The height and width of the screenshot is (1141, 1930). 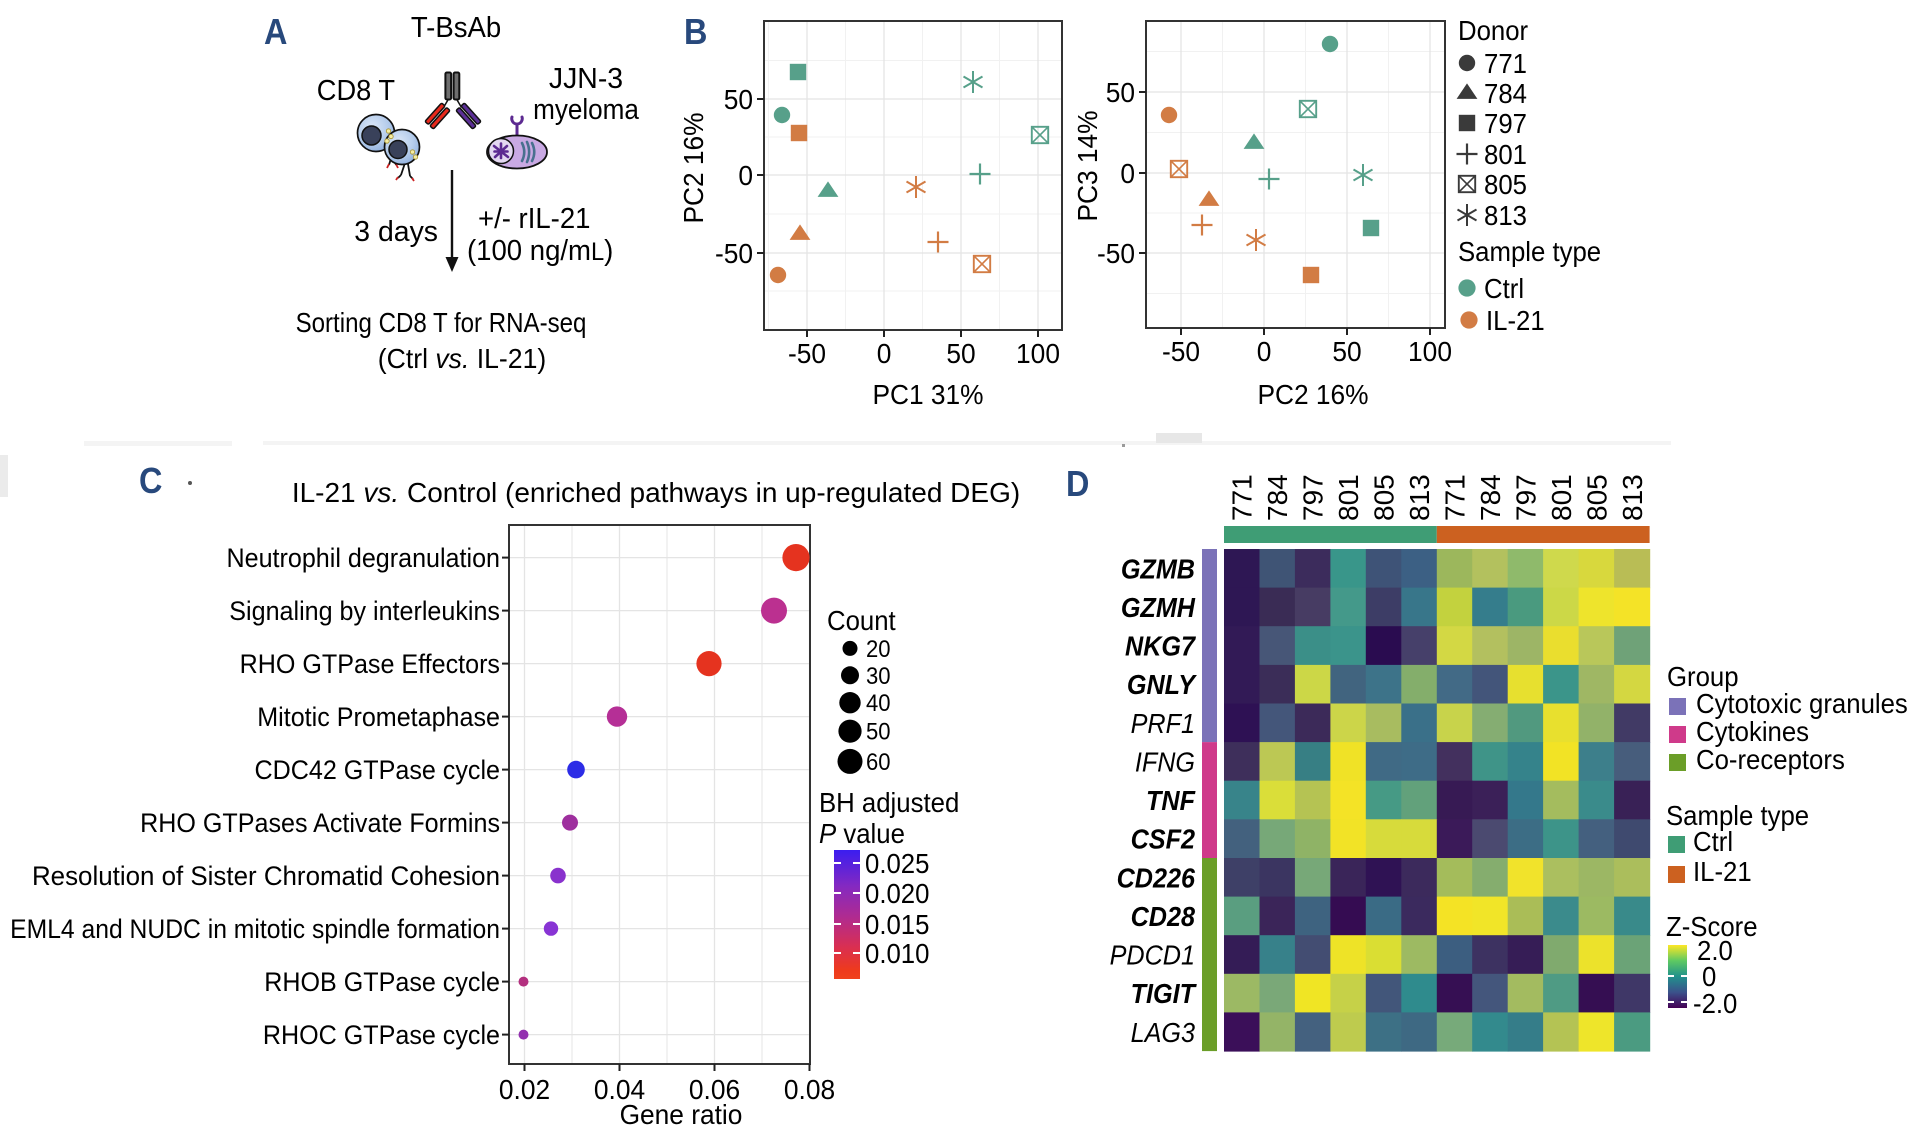 I want to click on svg-text: GZMH, so click(x=1158, y=608).